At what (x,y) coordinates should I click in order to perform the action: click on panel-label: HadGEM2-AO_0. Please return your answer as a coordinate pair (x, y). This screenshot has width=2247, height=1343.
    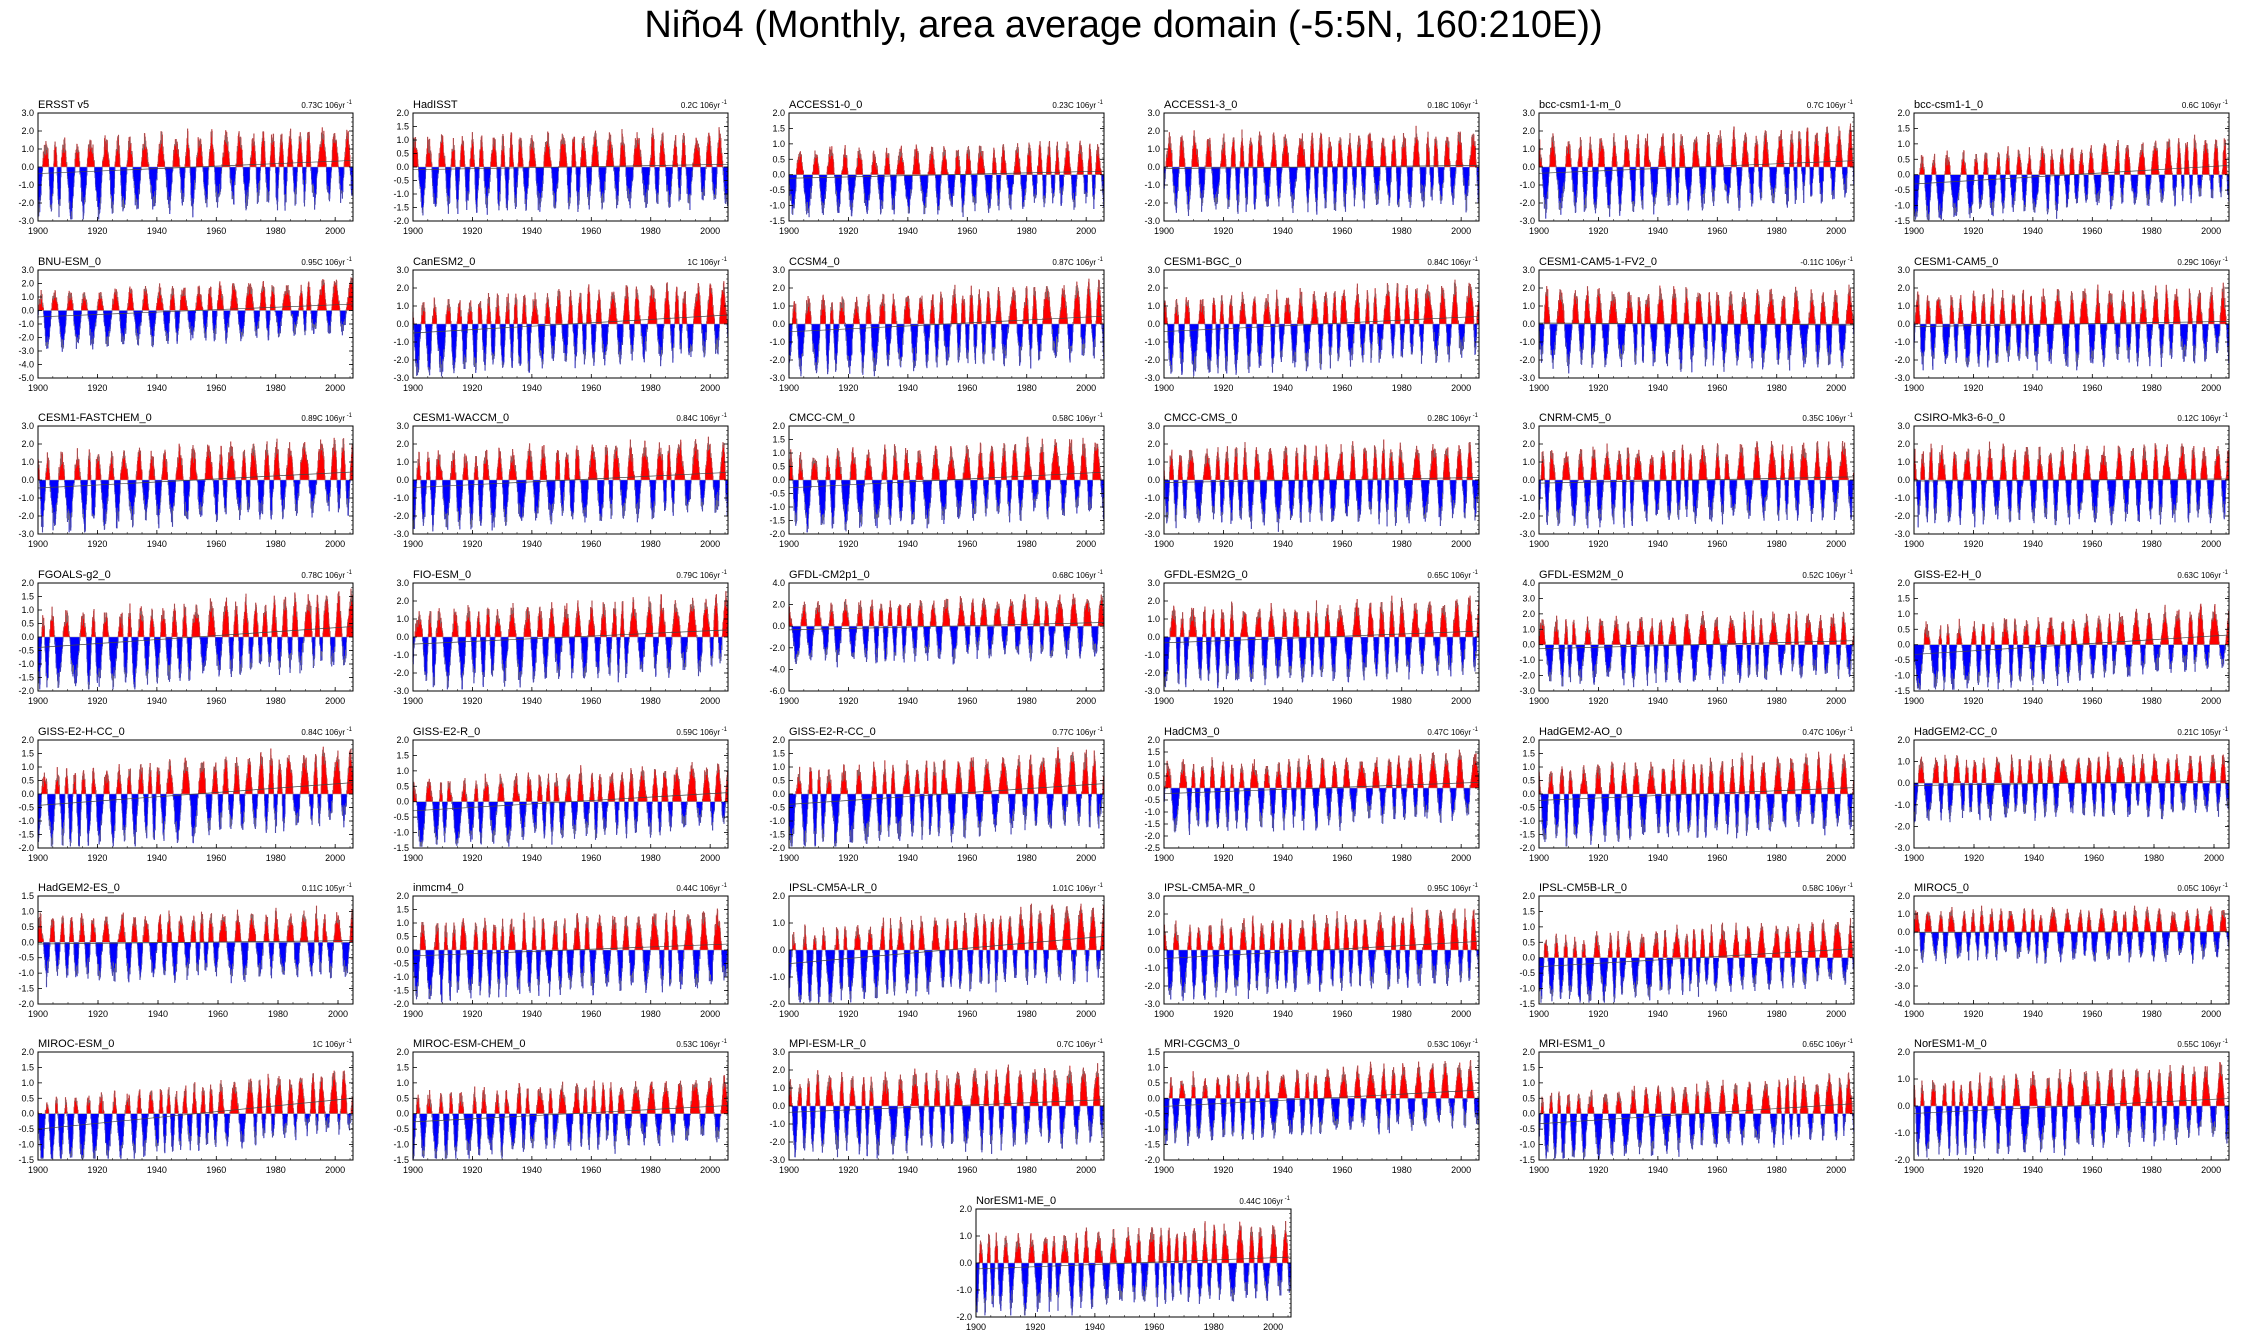
    Looking at the image, I should click on (1580, 732).